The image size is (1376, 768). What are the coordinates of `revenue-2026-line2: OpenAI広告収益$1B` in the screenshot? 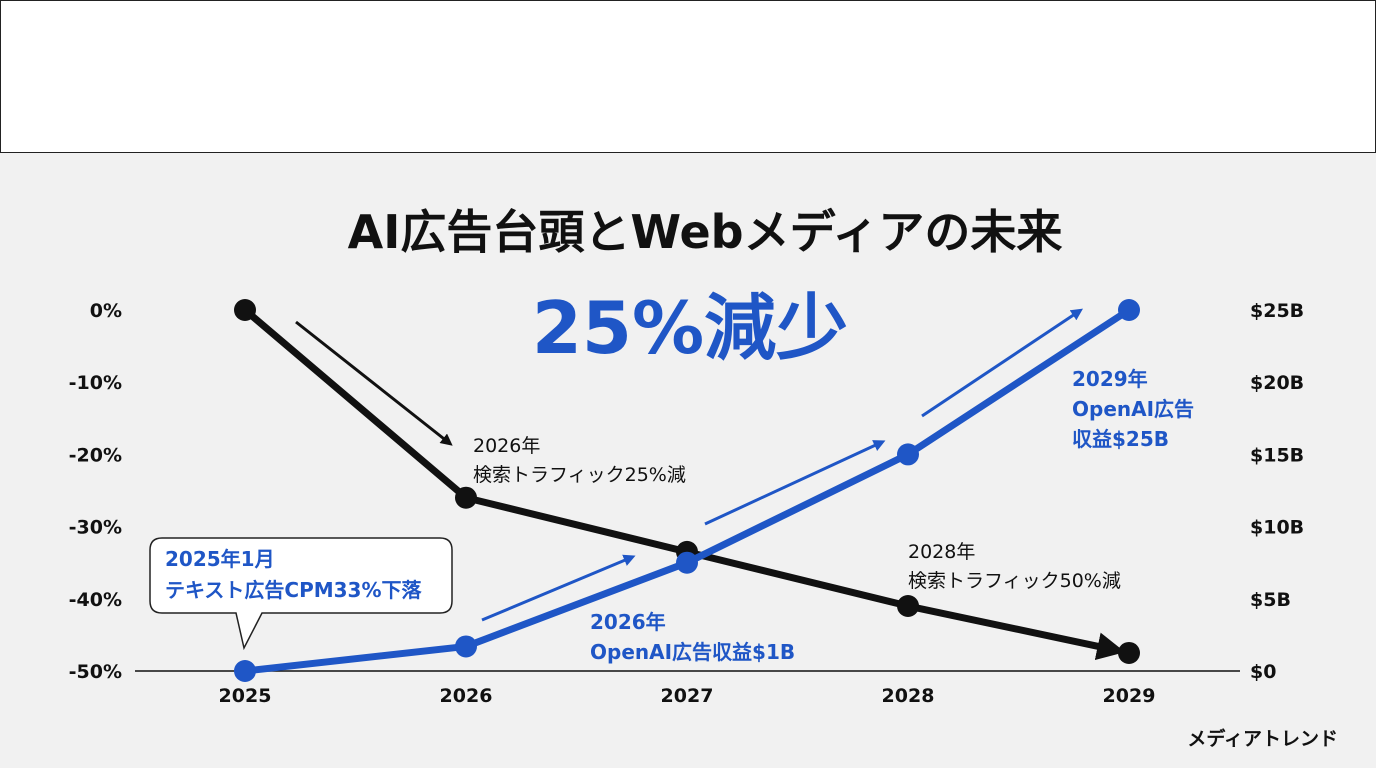 It's located at (692, 652).